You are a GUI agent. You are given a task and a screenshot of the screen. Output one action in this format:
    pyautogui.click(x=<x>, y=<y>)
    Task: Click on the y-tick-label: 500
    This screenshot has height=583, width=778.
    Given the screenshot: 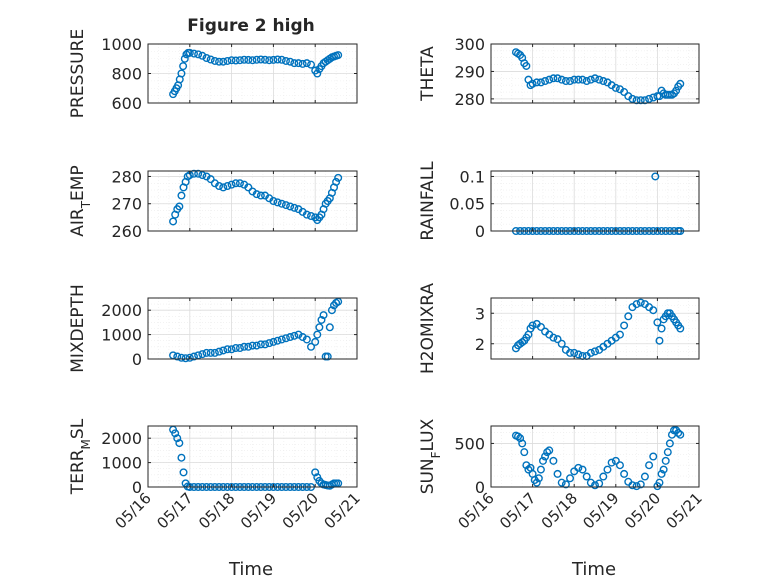 What is the action you would take?
    pyautogui.click(x=469, y=443)
    